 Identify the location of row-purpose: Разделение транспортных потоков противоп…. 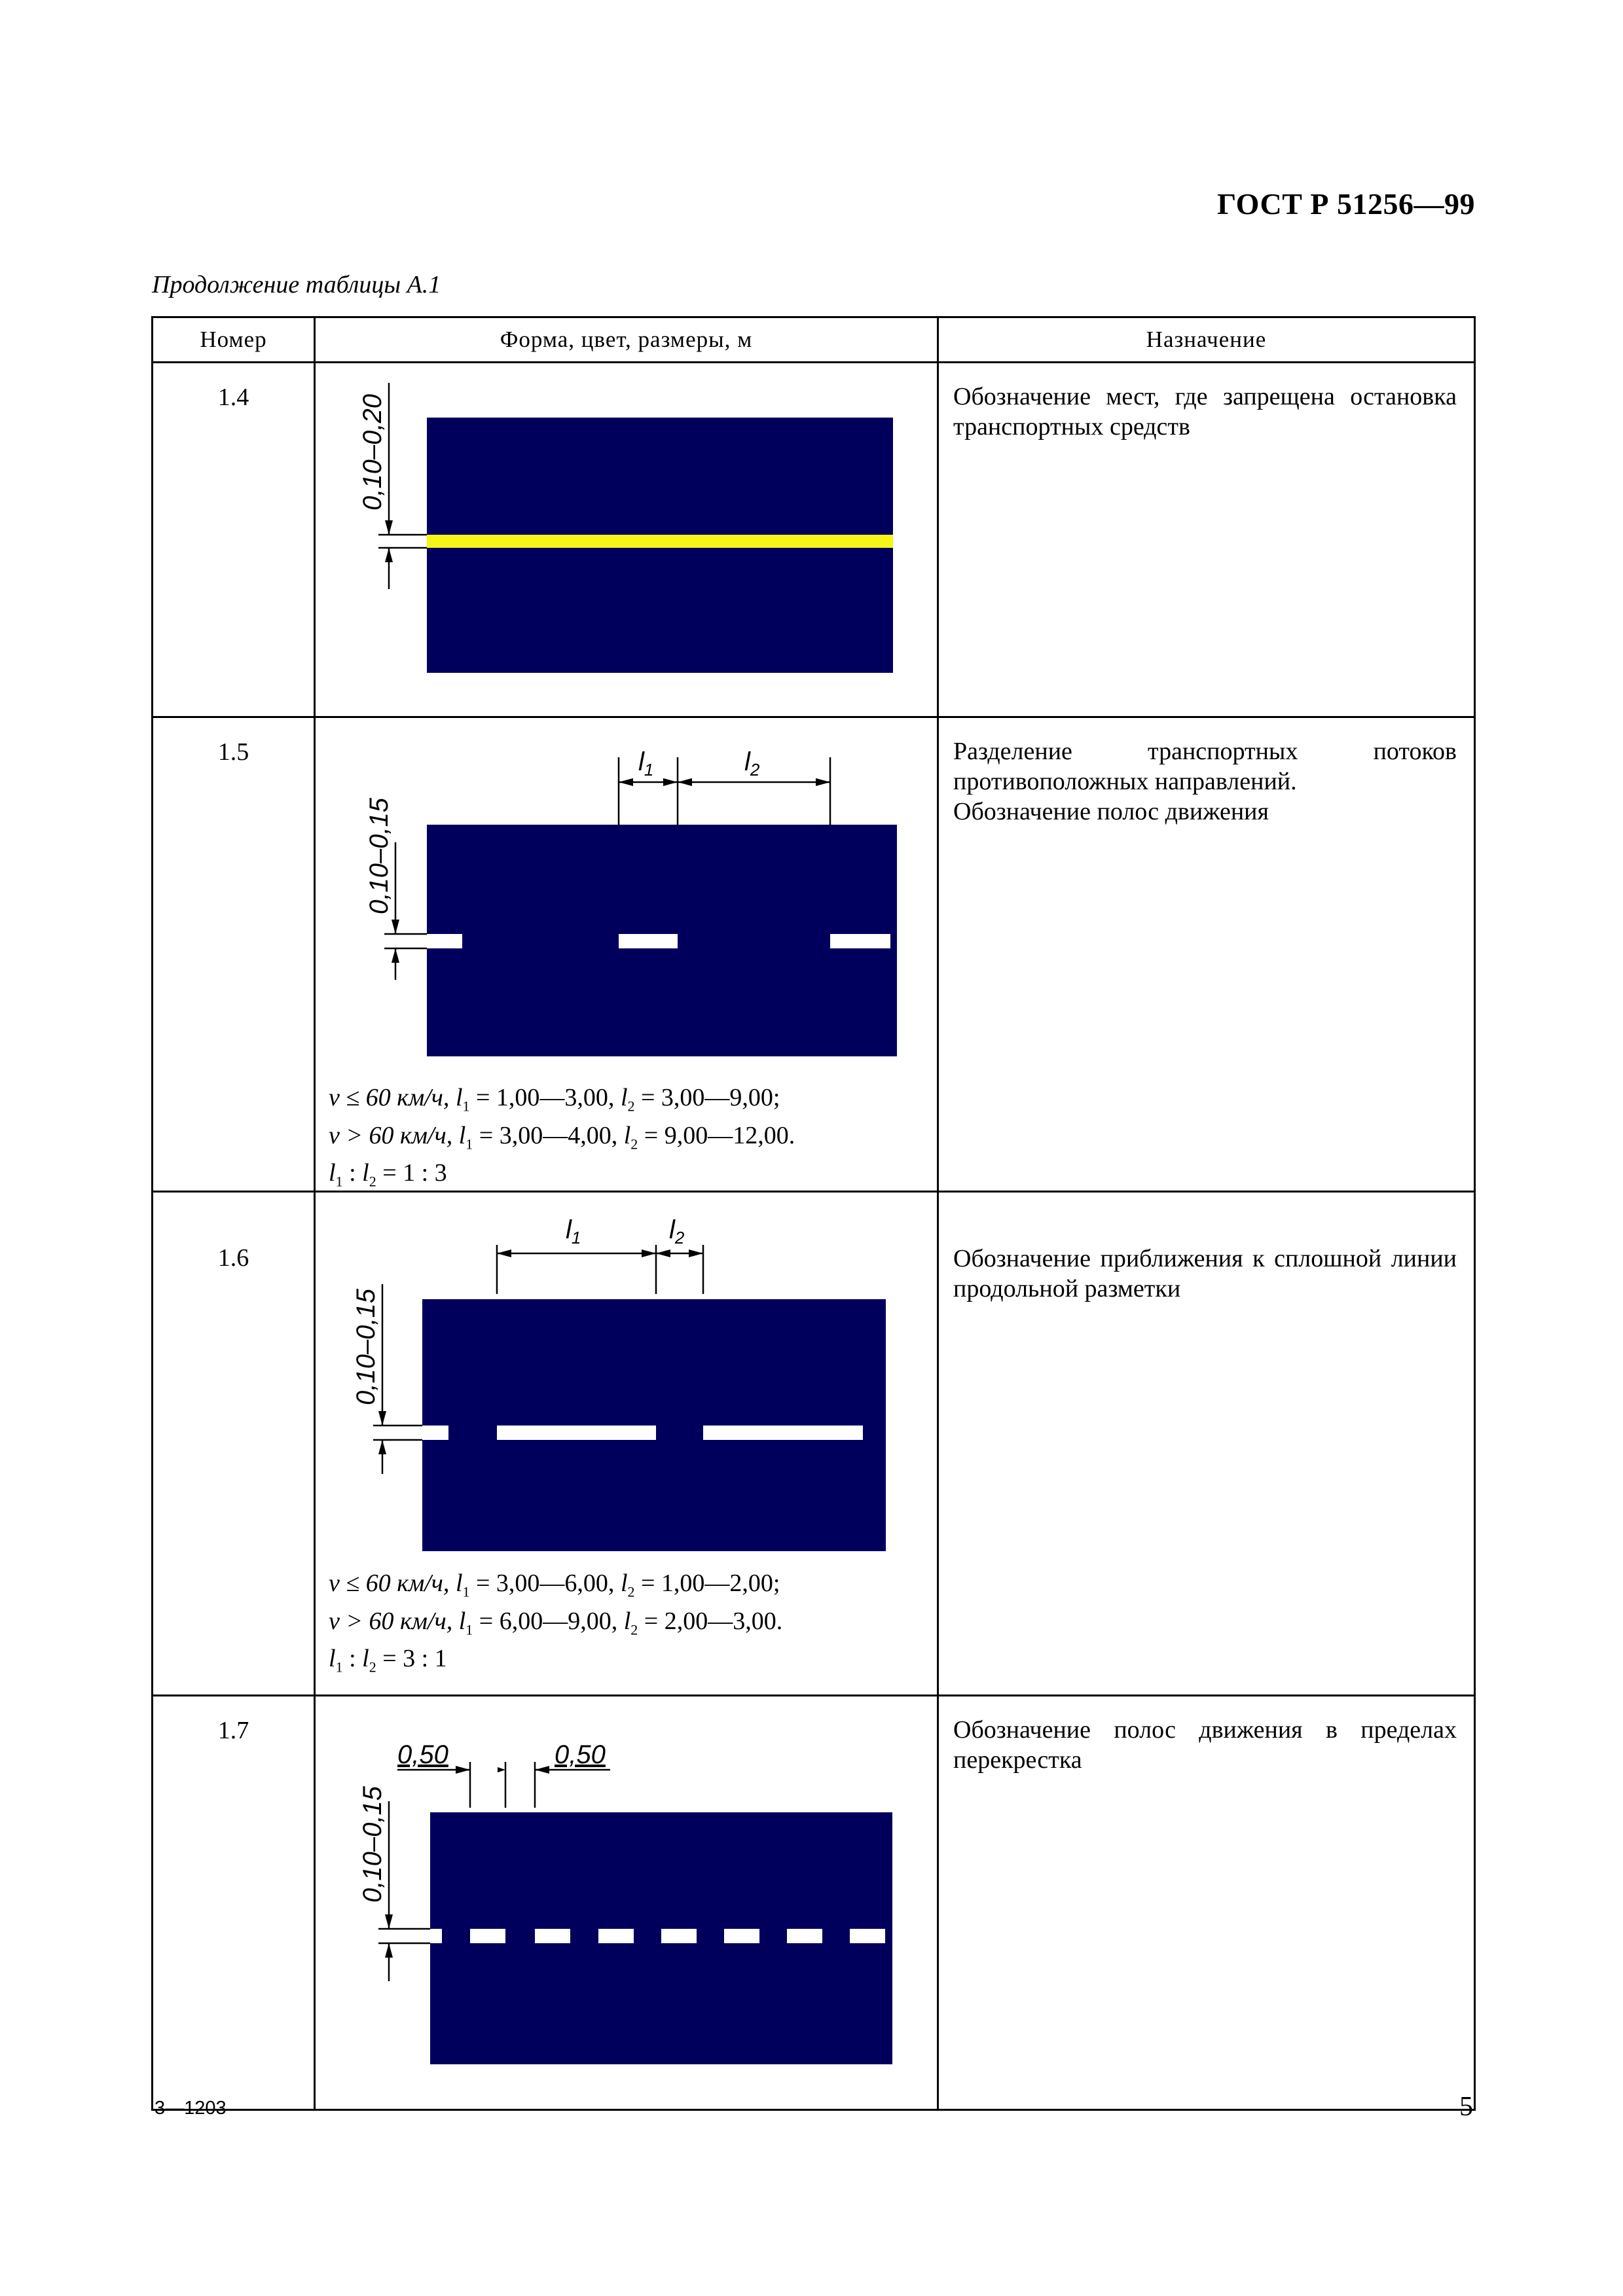
(1206, 954).